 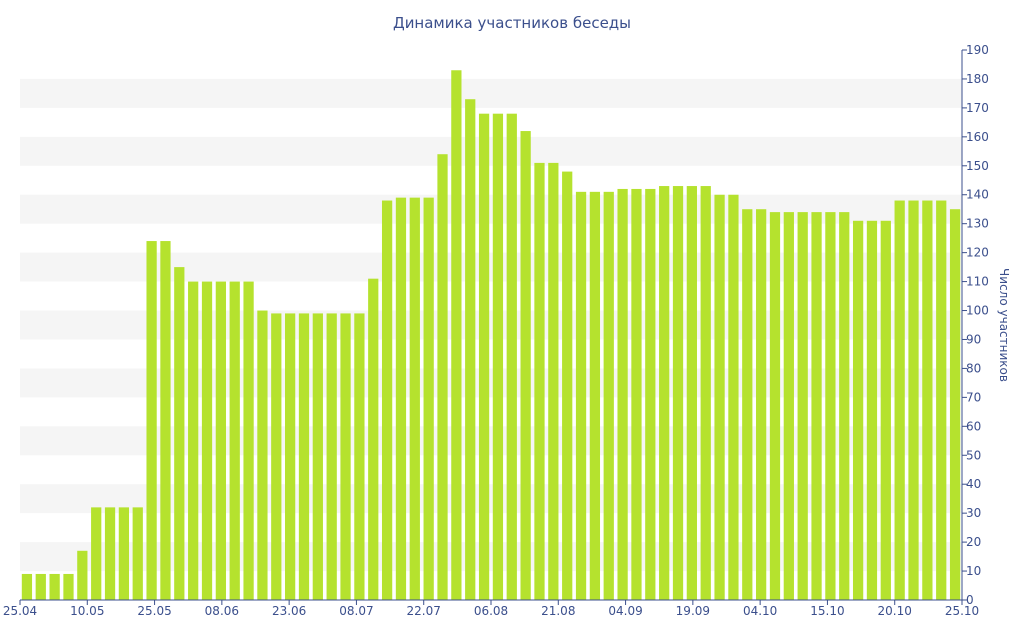 What do you see at coordinates (977, 50) in the screenshot?
I see `y-tick-label: 190` at bounding box center [977, 50].